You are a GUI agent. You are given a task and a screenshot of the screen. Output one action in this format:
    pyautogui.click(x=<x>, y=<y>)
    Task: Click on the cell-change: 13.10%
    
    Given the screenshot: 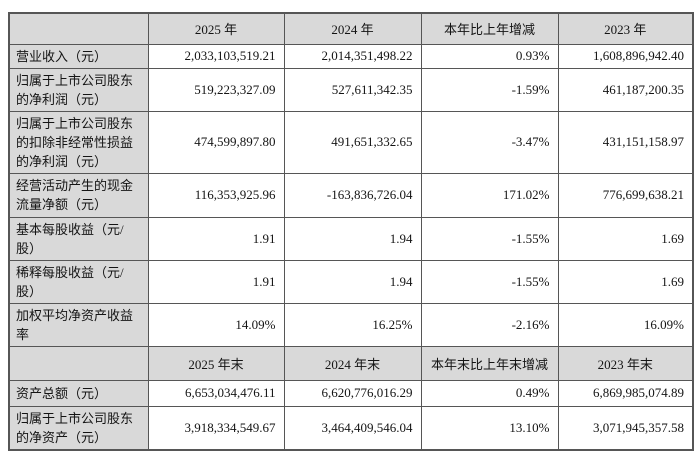 What is the action you would take?
    pyautogui.click(x=489, y=427)
    